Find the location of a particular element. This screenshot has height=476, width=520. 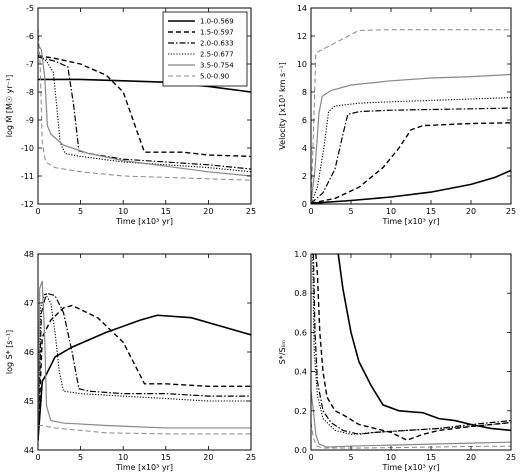

y-tick-label: 14 is located at coordinates (302, 8).